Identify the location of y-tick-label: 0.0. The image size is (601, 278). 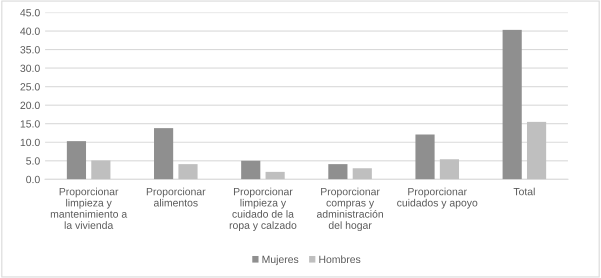
(33, 180).